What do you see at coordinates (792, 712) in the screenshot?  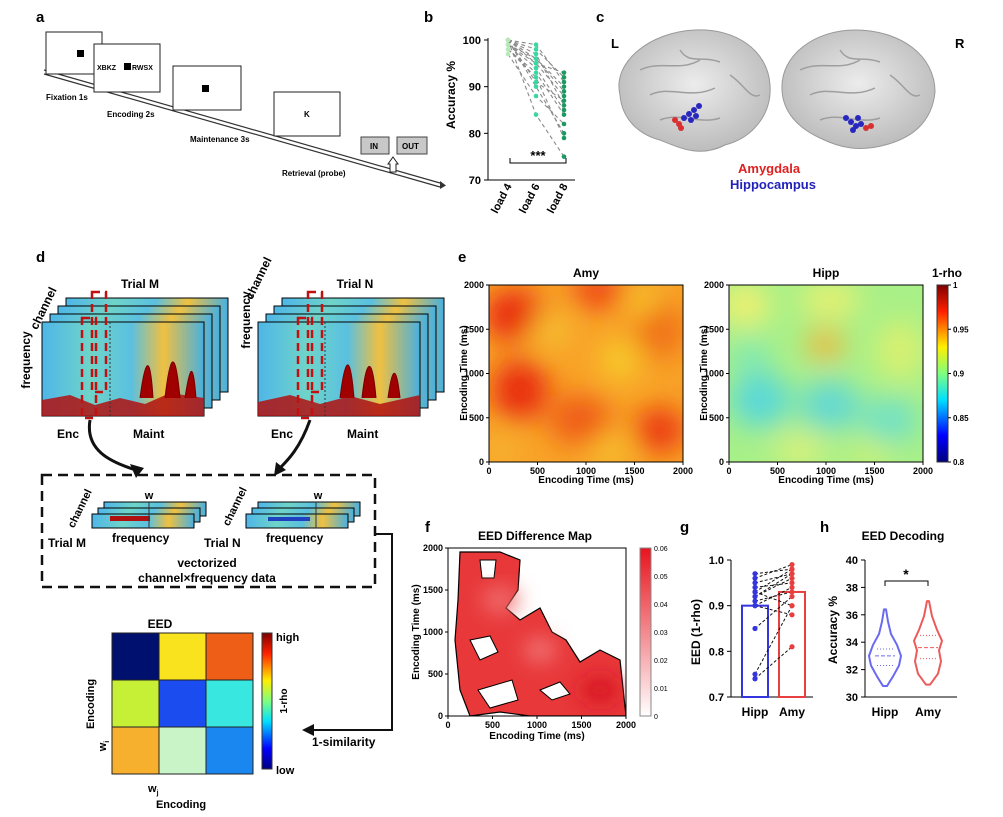 I see `g-xtick-label: Amy` at bounding box center [792, 712].